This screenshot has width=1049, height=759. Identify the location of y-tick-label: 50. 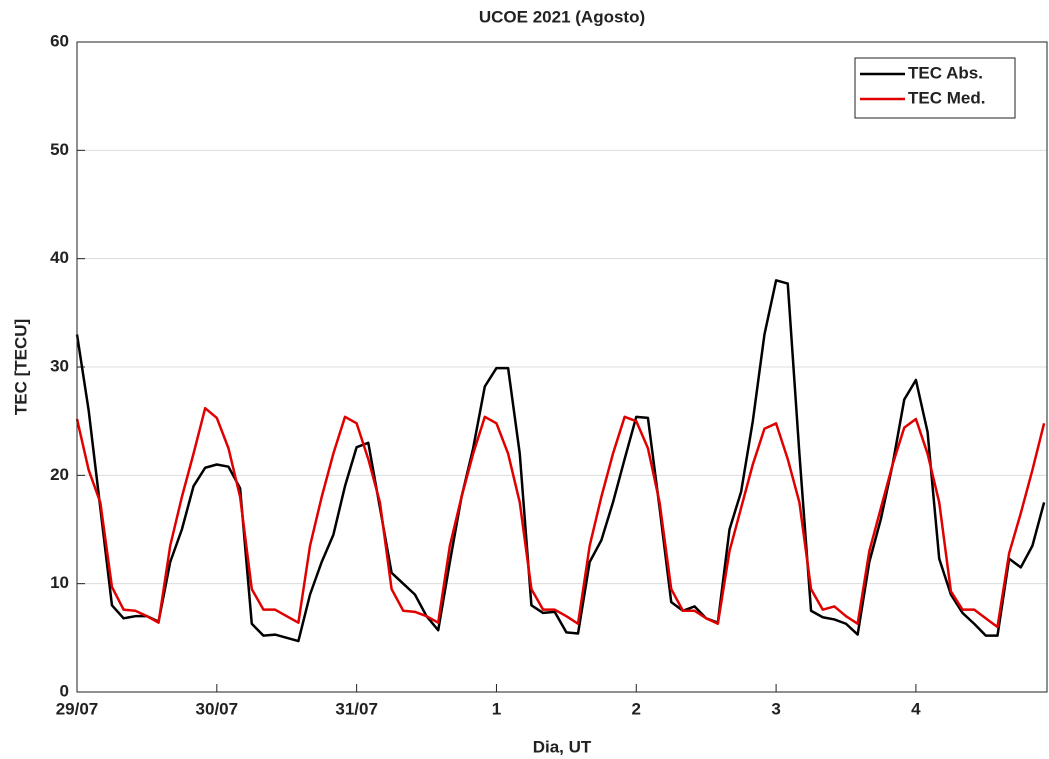
(59, 149).